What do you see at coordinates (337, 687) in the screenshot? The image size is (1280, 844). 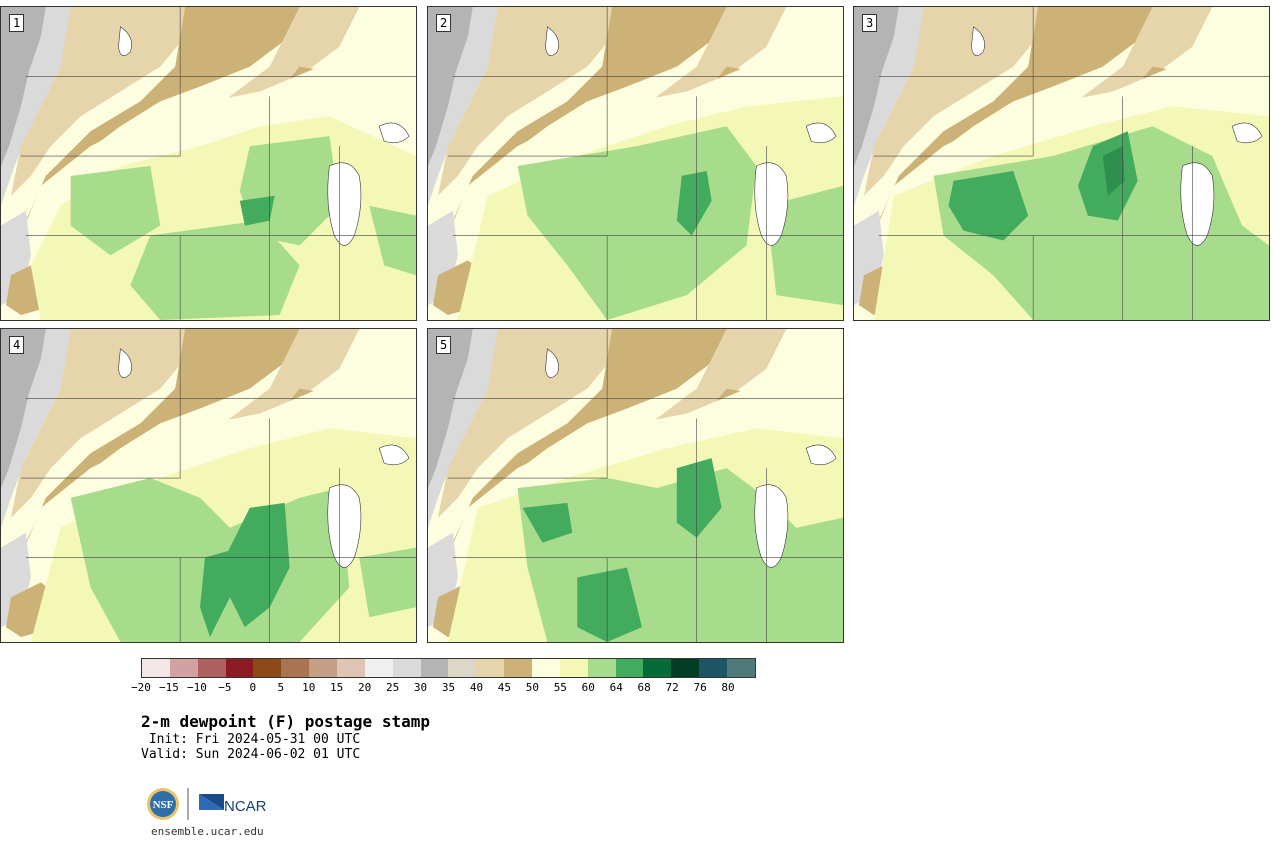 I see `colorbar-tick-label: 15` at bounding box center [337, 687].